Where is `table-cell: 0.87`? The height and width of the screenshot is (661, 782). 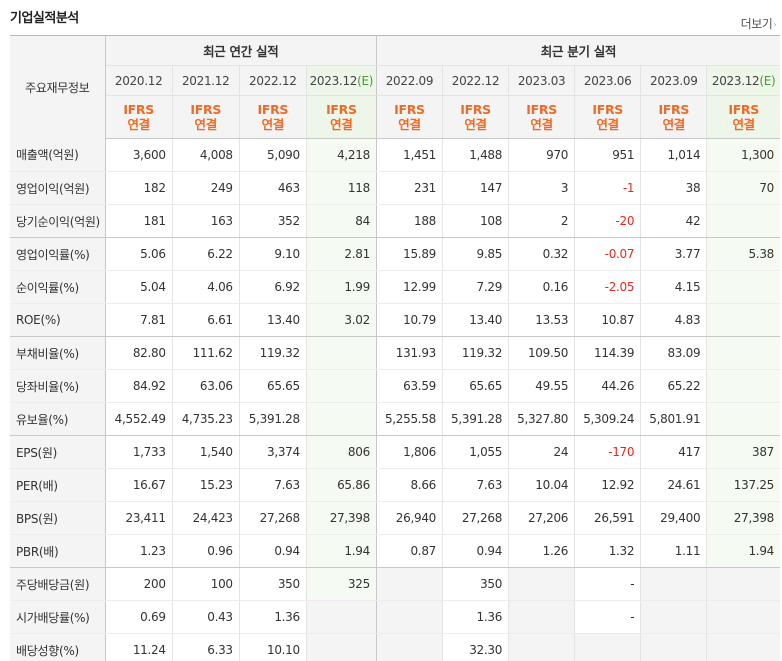
table-cell: 0.87 is located at coordinates (410, 551).